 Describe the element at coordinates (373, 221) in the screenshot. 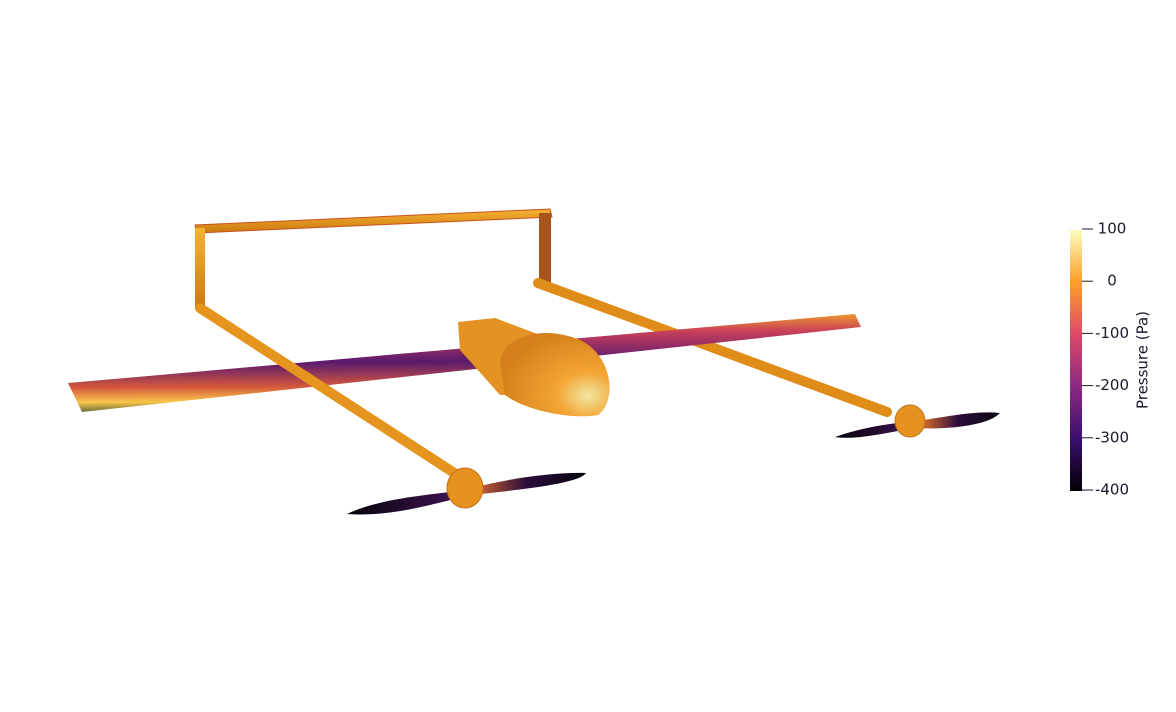

I see `horizontal-tail` at that location.